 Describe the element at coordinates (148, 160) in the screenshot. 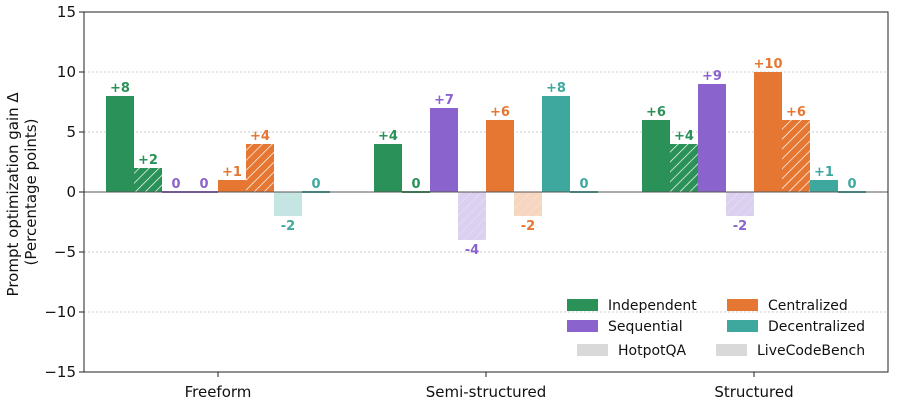

I see `value-label-independent-livecodebench-freeform: +2` at that location.